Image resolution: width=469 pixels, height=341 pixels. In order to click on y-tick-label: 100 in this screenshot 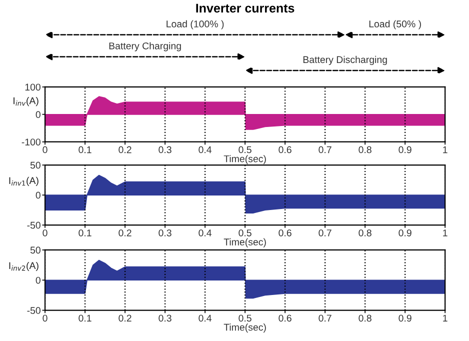, I will do `click(32, 87)`.